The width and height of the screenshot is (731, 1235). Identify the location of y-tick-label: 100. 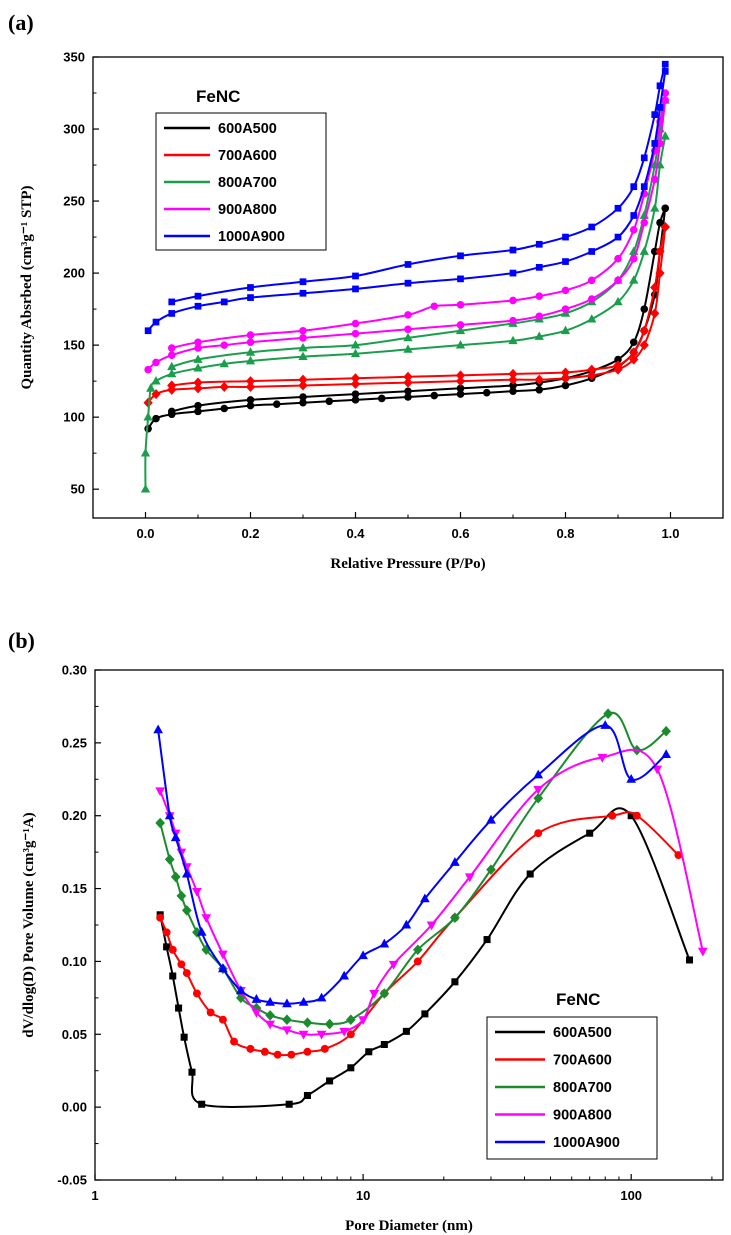
(74, 417).